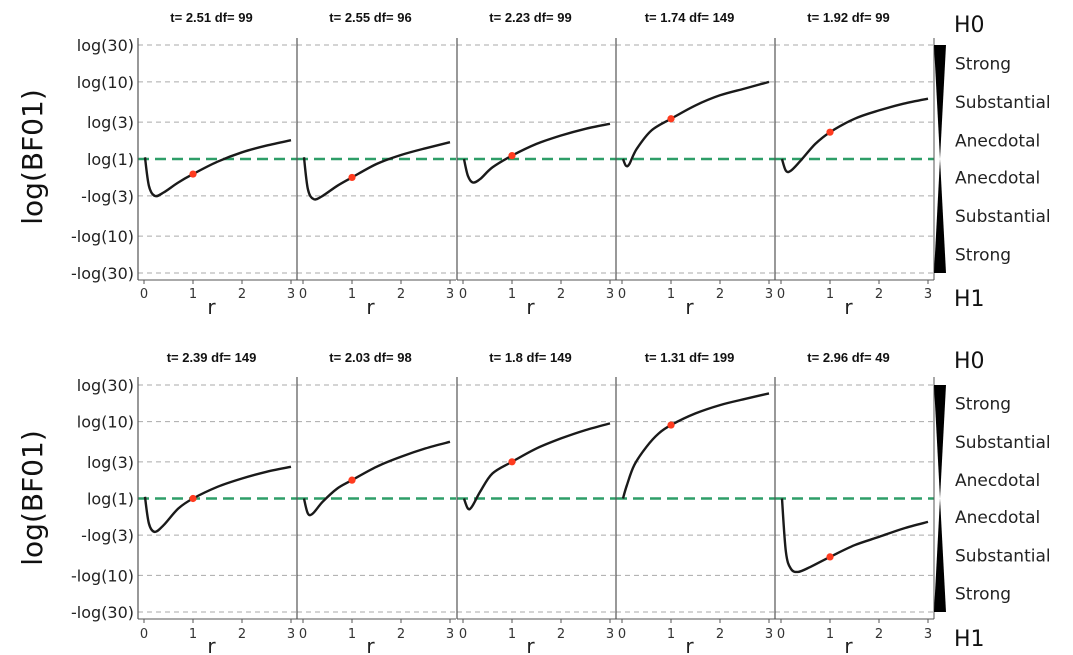 This screenshot has width=1073, height=655. I want to click on panel-4: t= 1.74 df= 149 0 1 2 3 r, so click(695, 164).